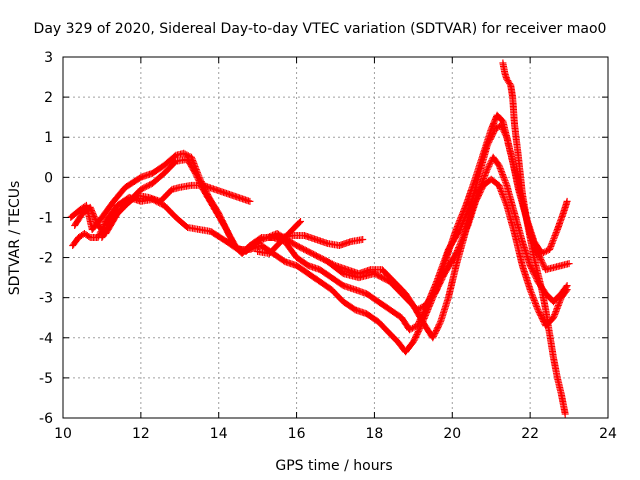  I want to click on y-axis-label: SDTVAR / TECUs, so click(15, 238).